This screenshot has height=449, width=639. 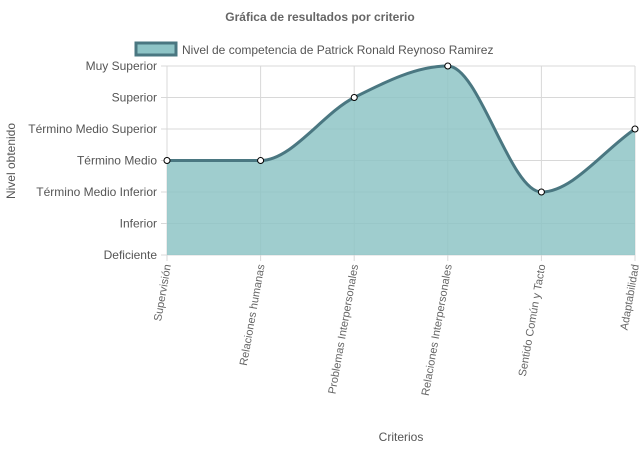 I want to click on x-axis-label: Criterios, so click(x=401, y=437).